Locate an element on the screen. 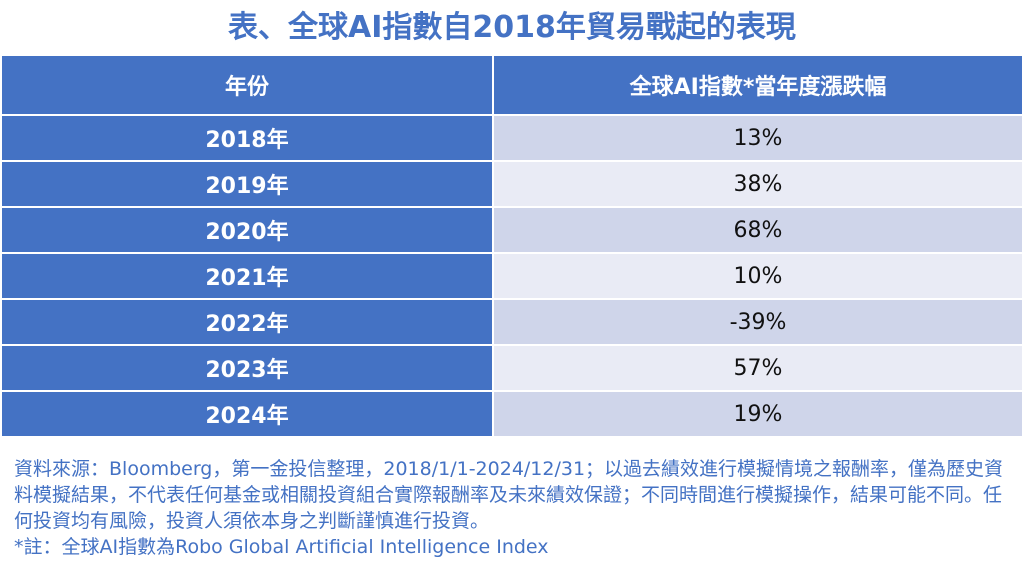  table-row: 2021年 10% is located at coordinates (512, 276).